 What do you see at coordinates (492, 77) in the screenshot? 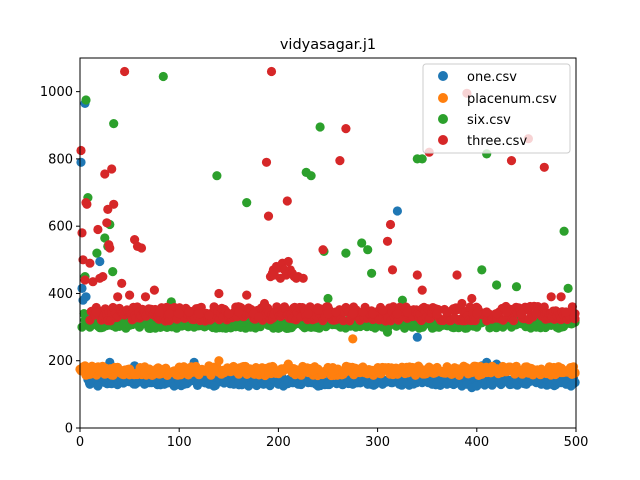
I see `legend-label-one: one.csv` at bounding box center [492, 77].